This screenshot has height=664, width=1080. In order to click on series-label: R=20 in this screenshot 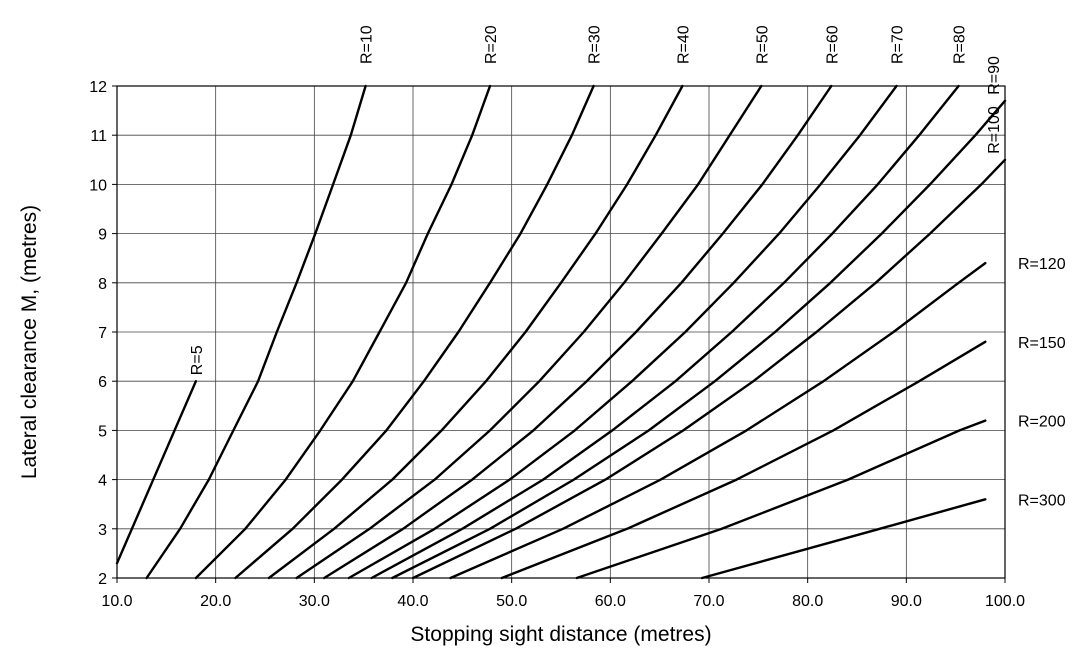, I will do `click(491, 44)`.